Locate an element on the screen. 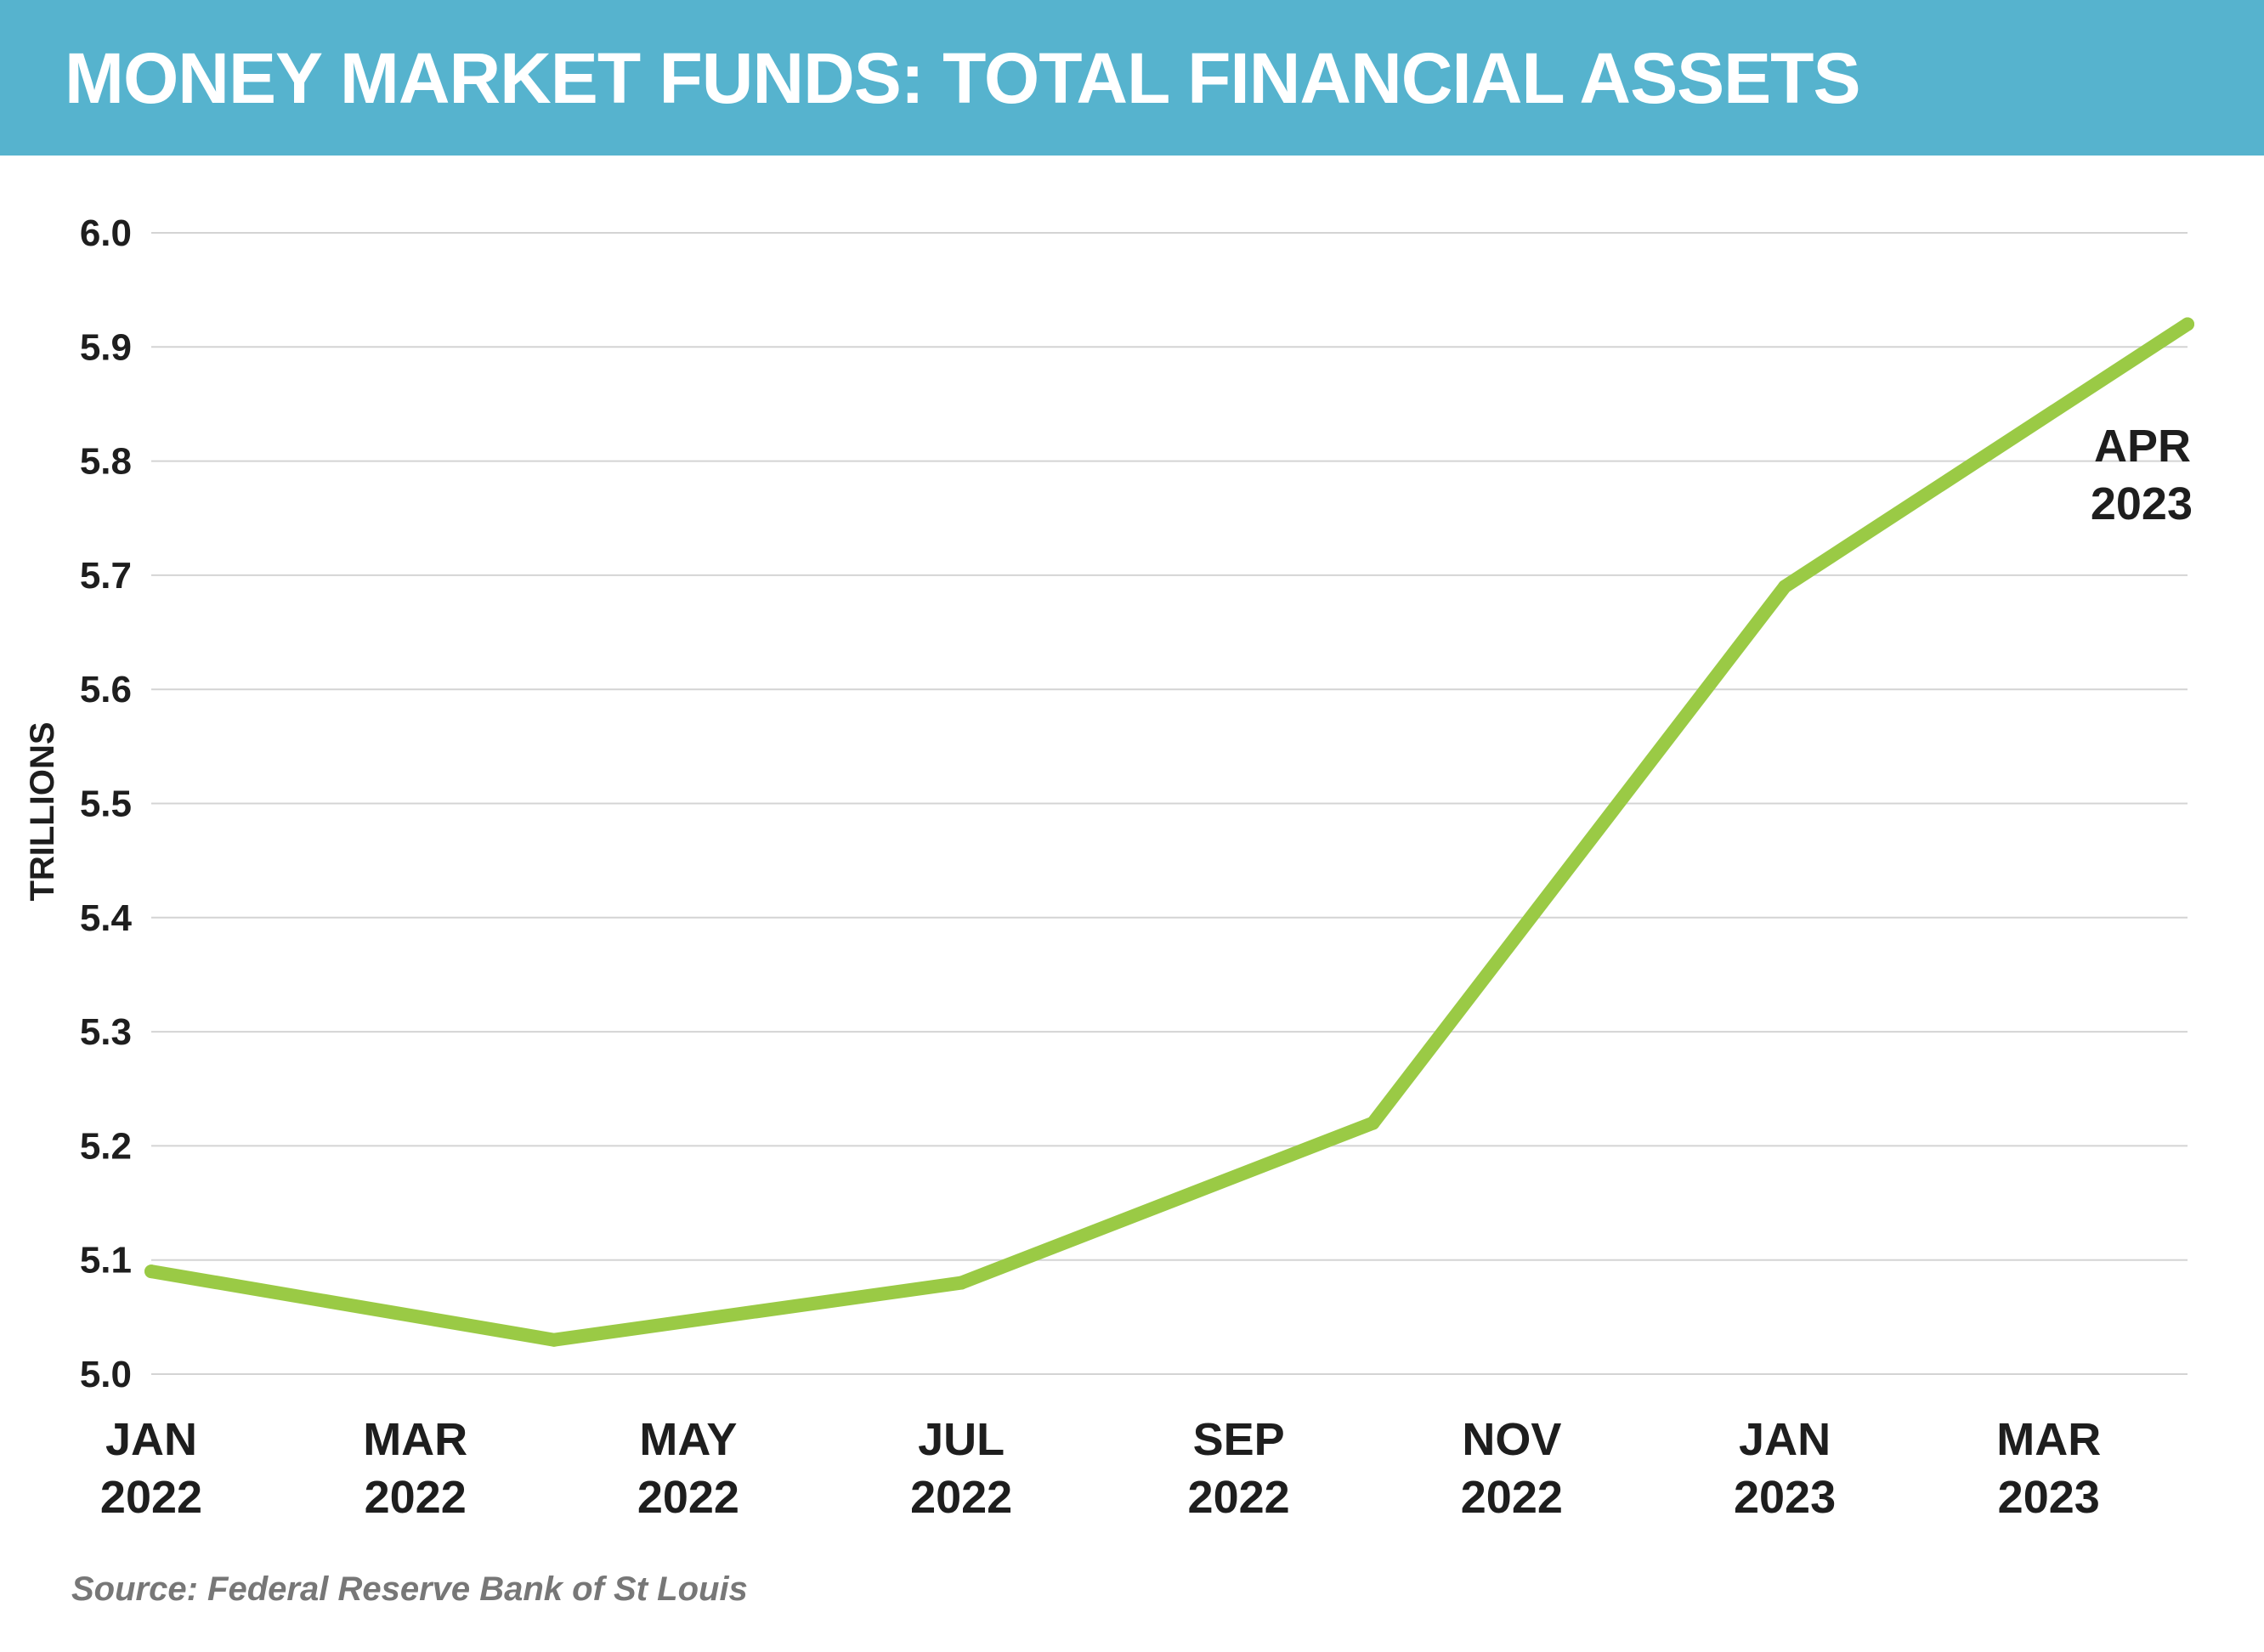  y-tick-label: 5.5 is located at coordinates (106, 804).